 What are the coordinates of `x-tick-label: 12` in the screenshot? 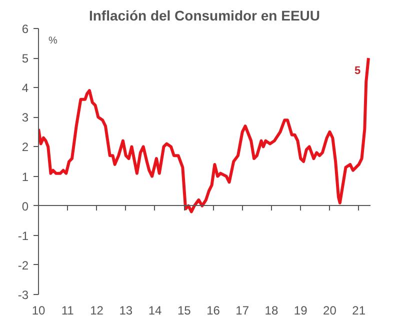 It's located at (97, 311).